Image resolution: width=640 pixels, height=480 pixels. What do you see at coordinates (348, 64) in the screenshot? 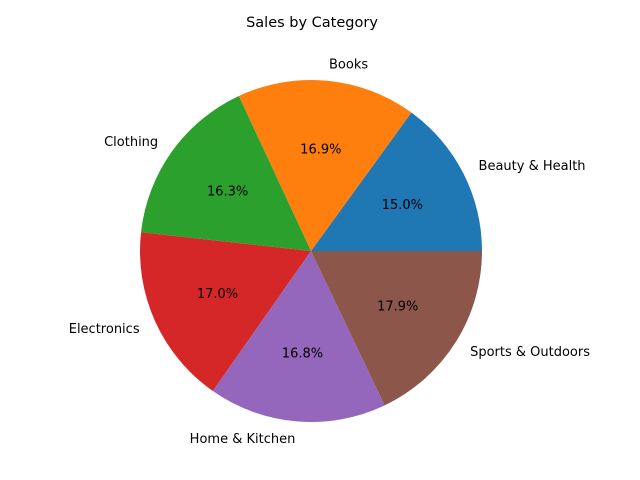
I see `slice-label-books: Books` at bounding box center [348, 64].